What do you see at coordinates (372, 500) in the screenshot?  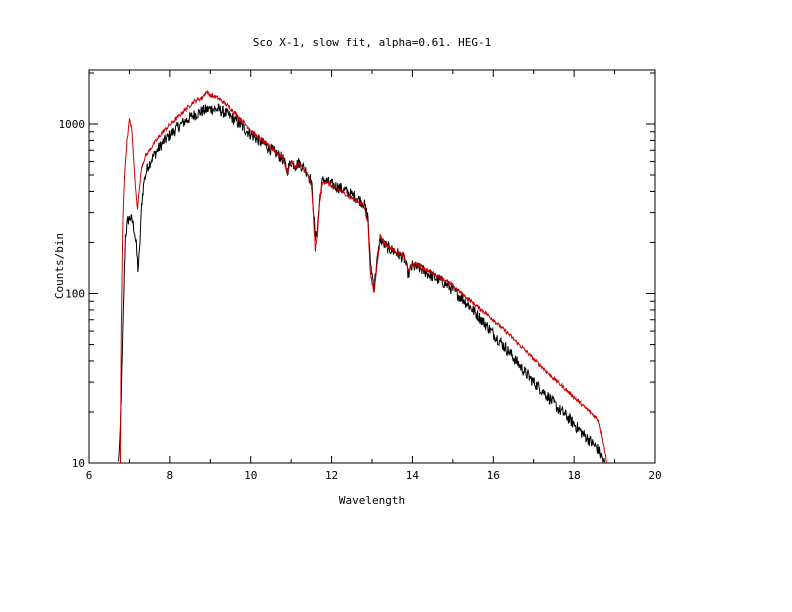 I see `x-axis-label: Wavelength` at bounding box center [372, 500].